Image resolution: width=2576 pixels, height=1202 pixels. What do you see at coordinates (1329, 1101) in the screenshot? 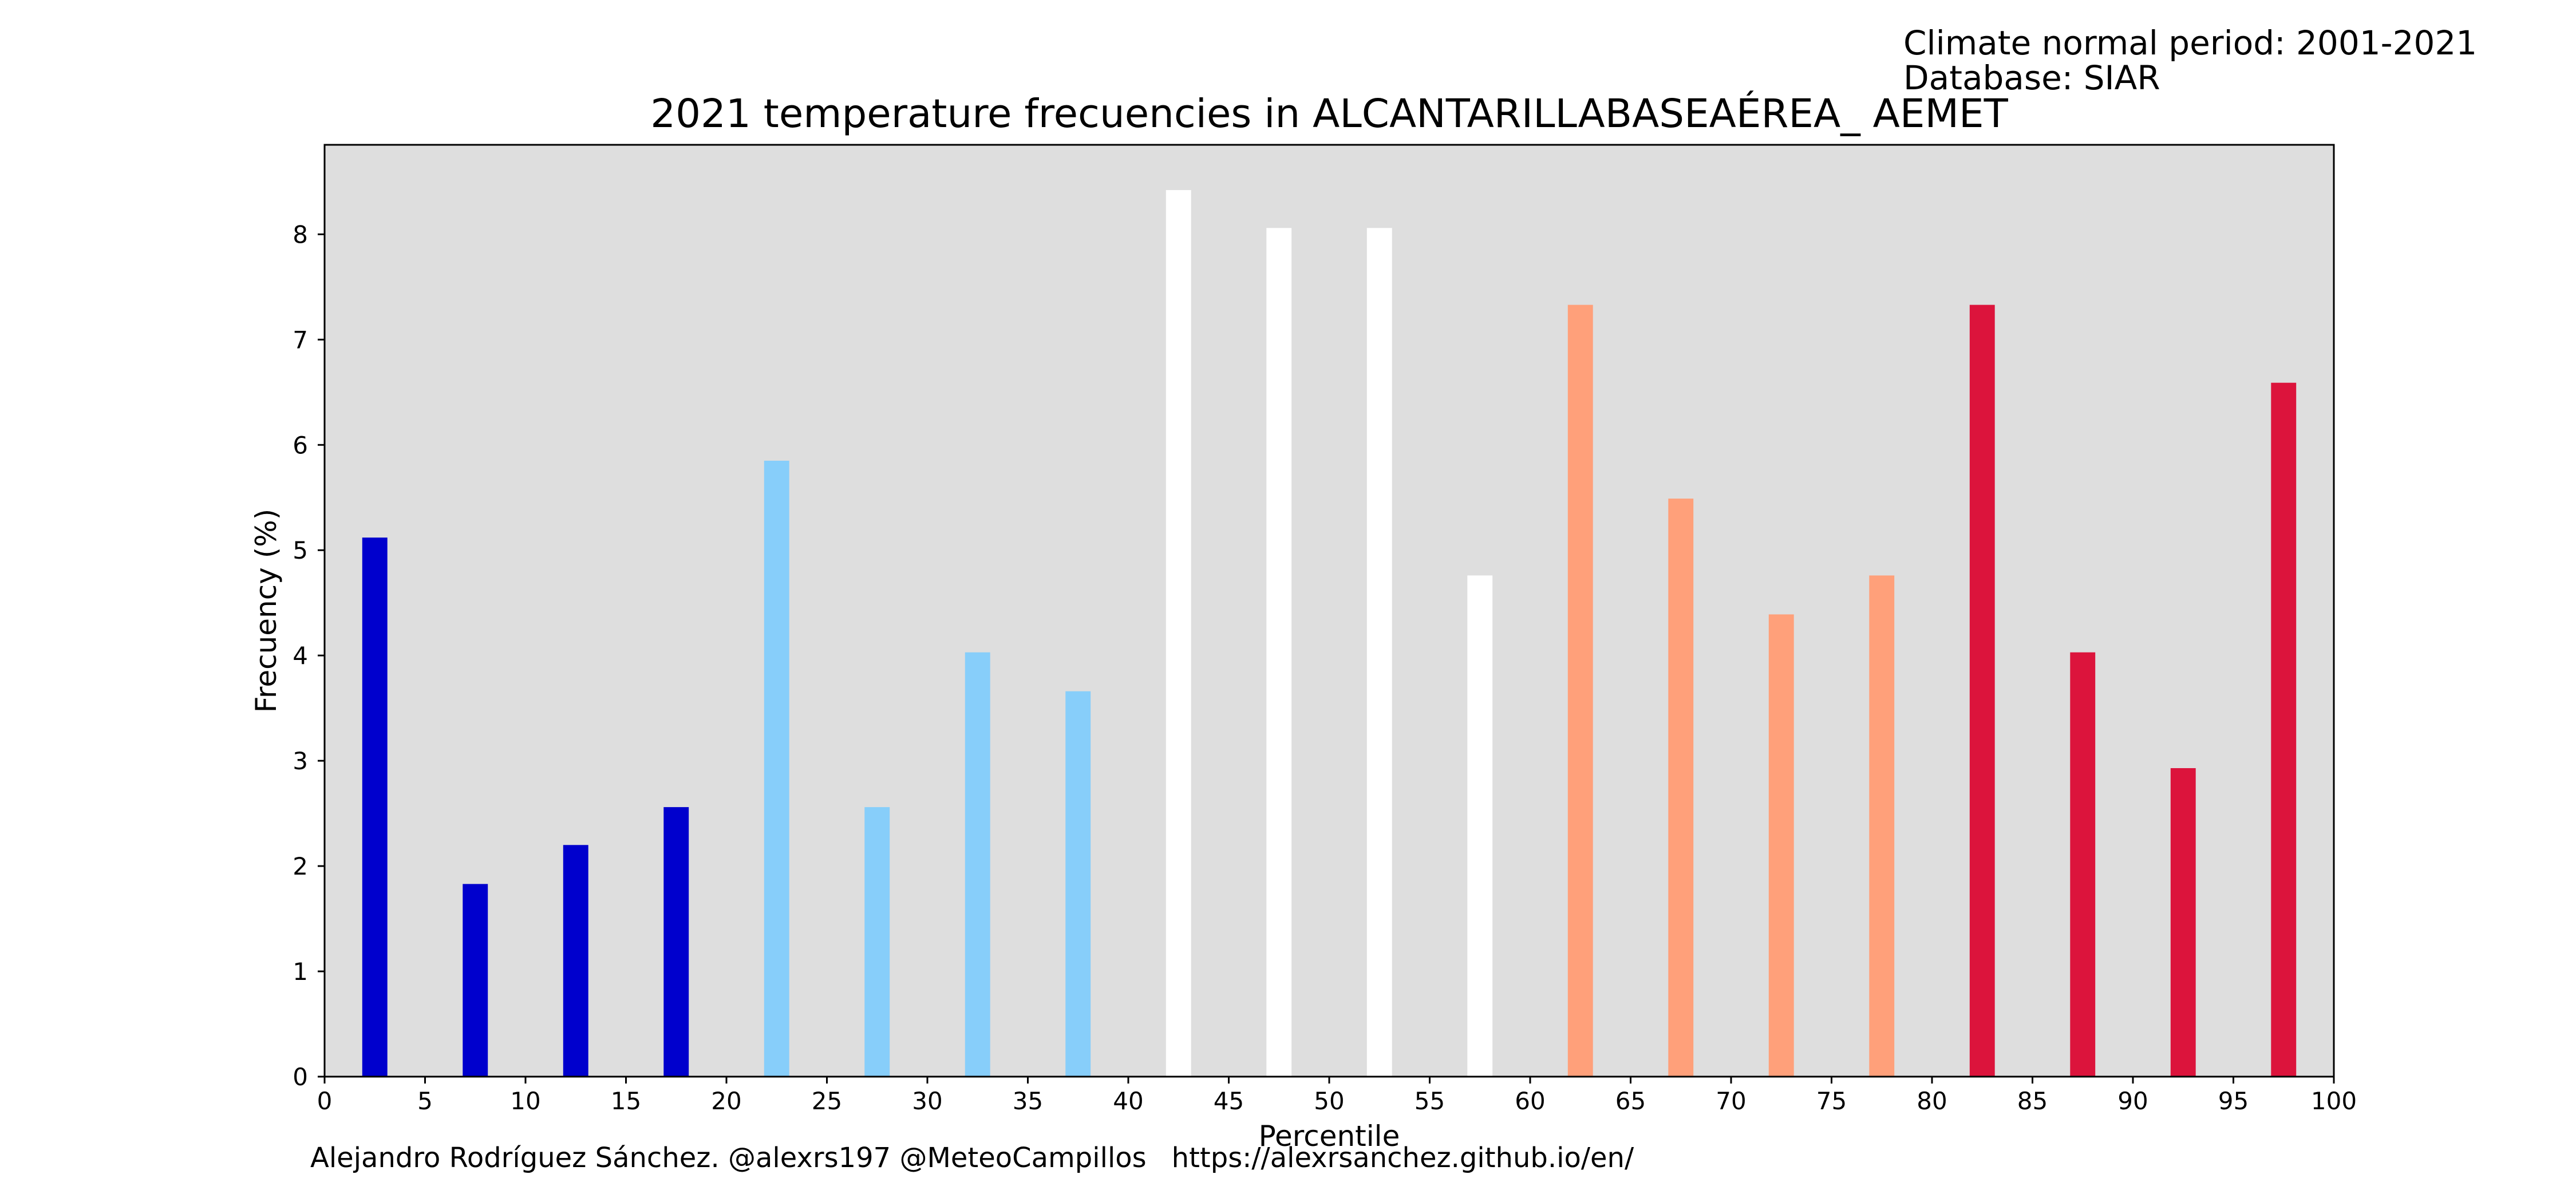
I see `x-tick-label: 50` at bounding box center [1329, 1101].